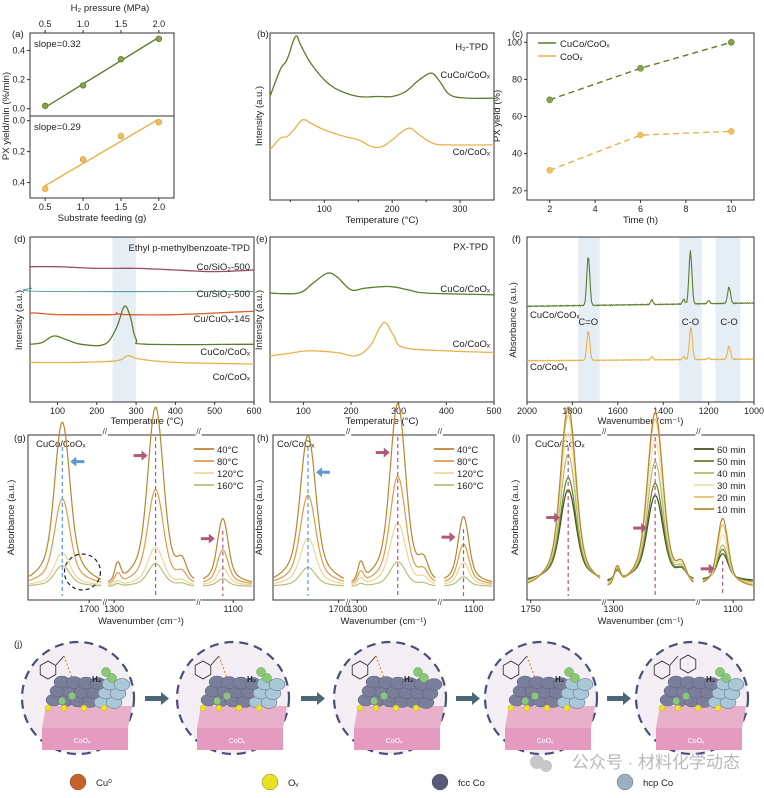  What do you see at coordinates (141, 517) in the screenshot?
I see `panel-g-frame` at bounding box center [141, 517].